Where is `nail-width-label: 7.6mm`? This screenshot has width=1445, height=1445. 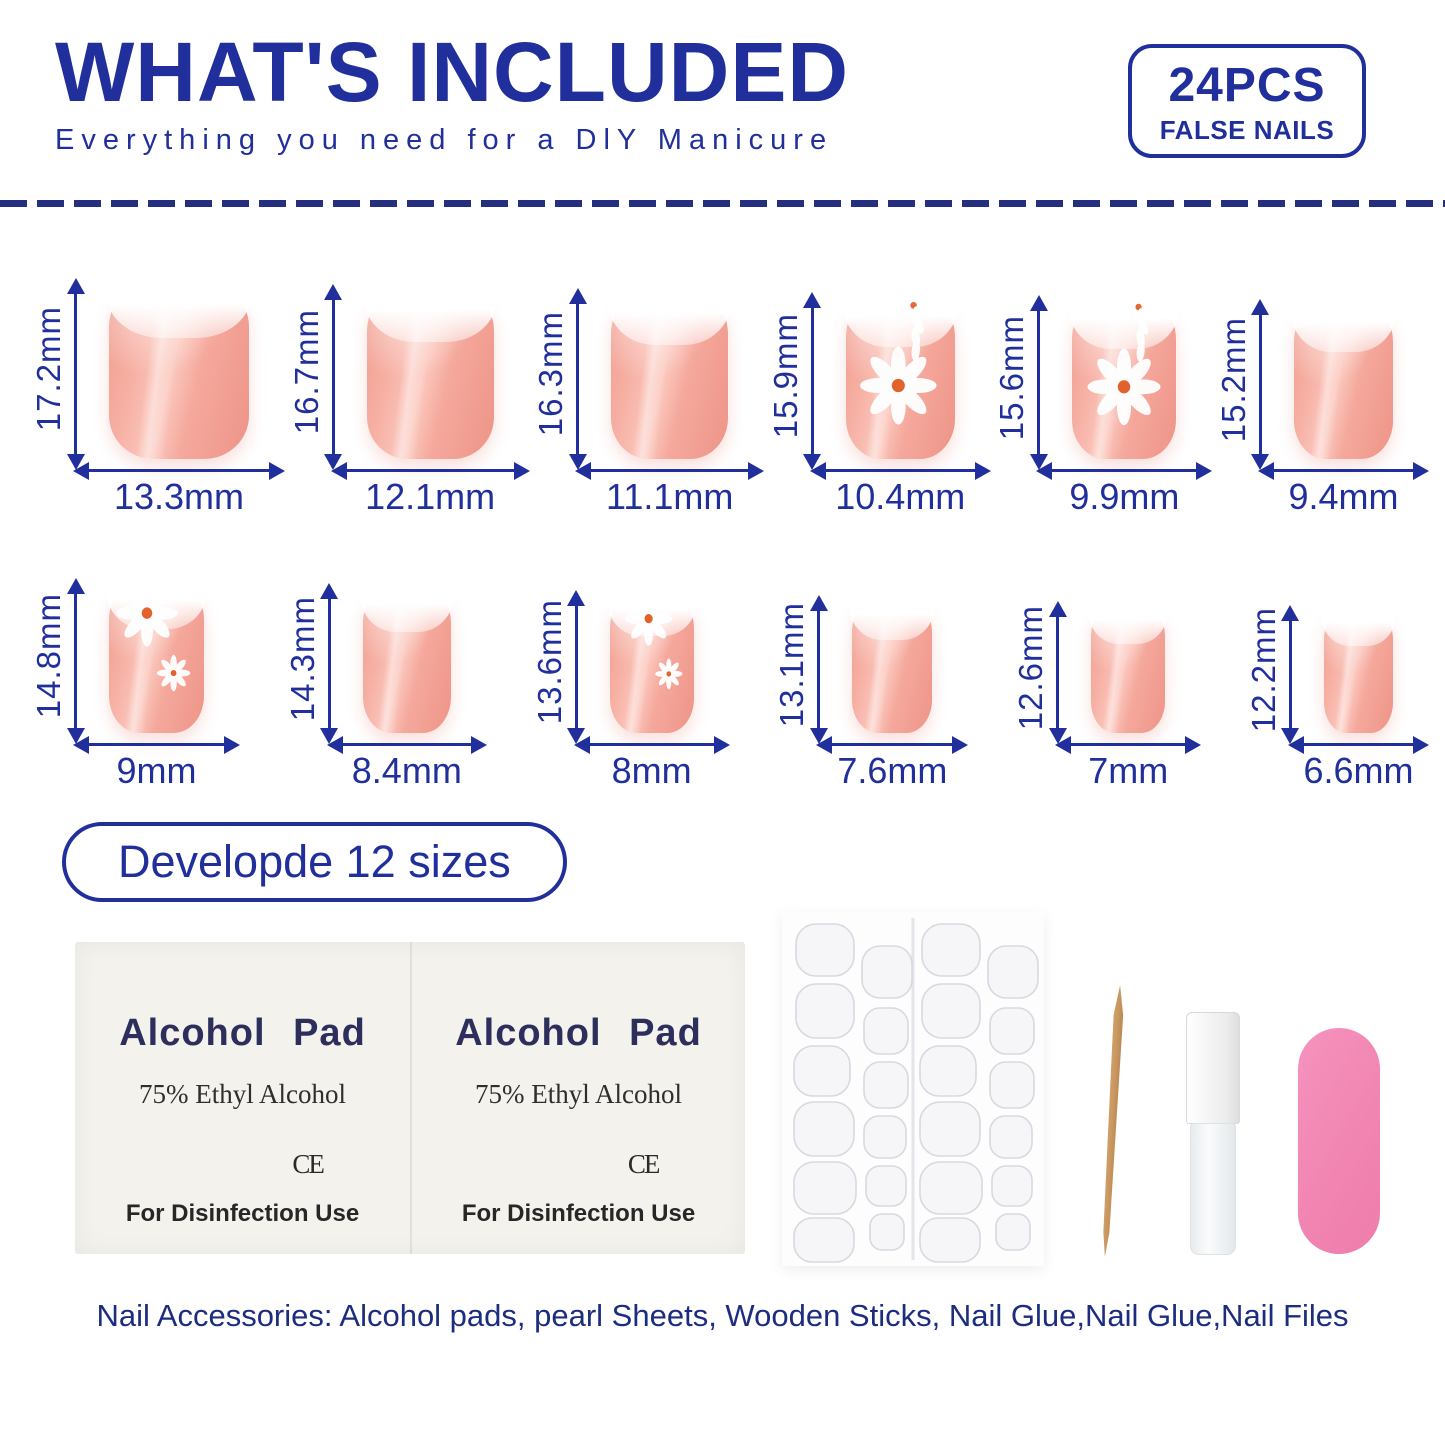 nail-width-label: 7.6mm is located at coordinates (892, 770).